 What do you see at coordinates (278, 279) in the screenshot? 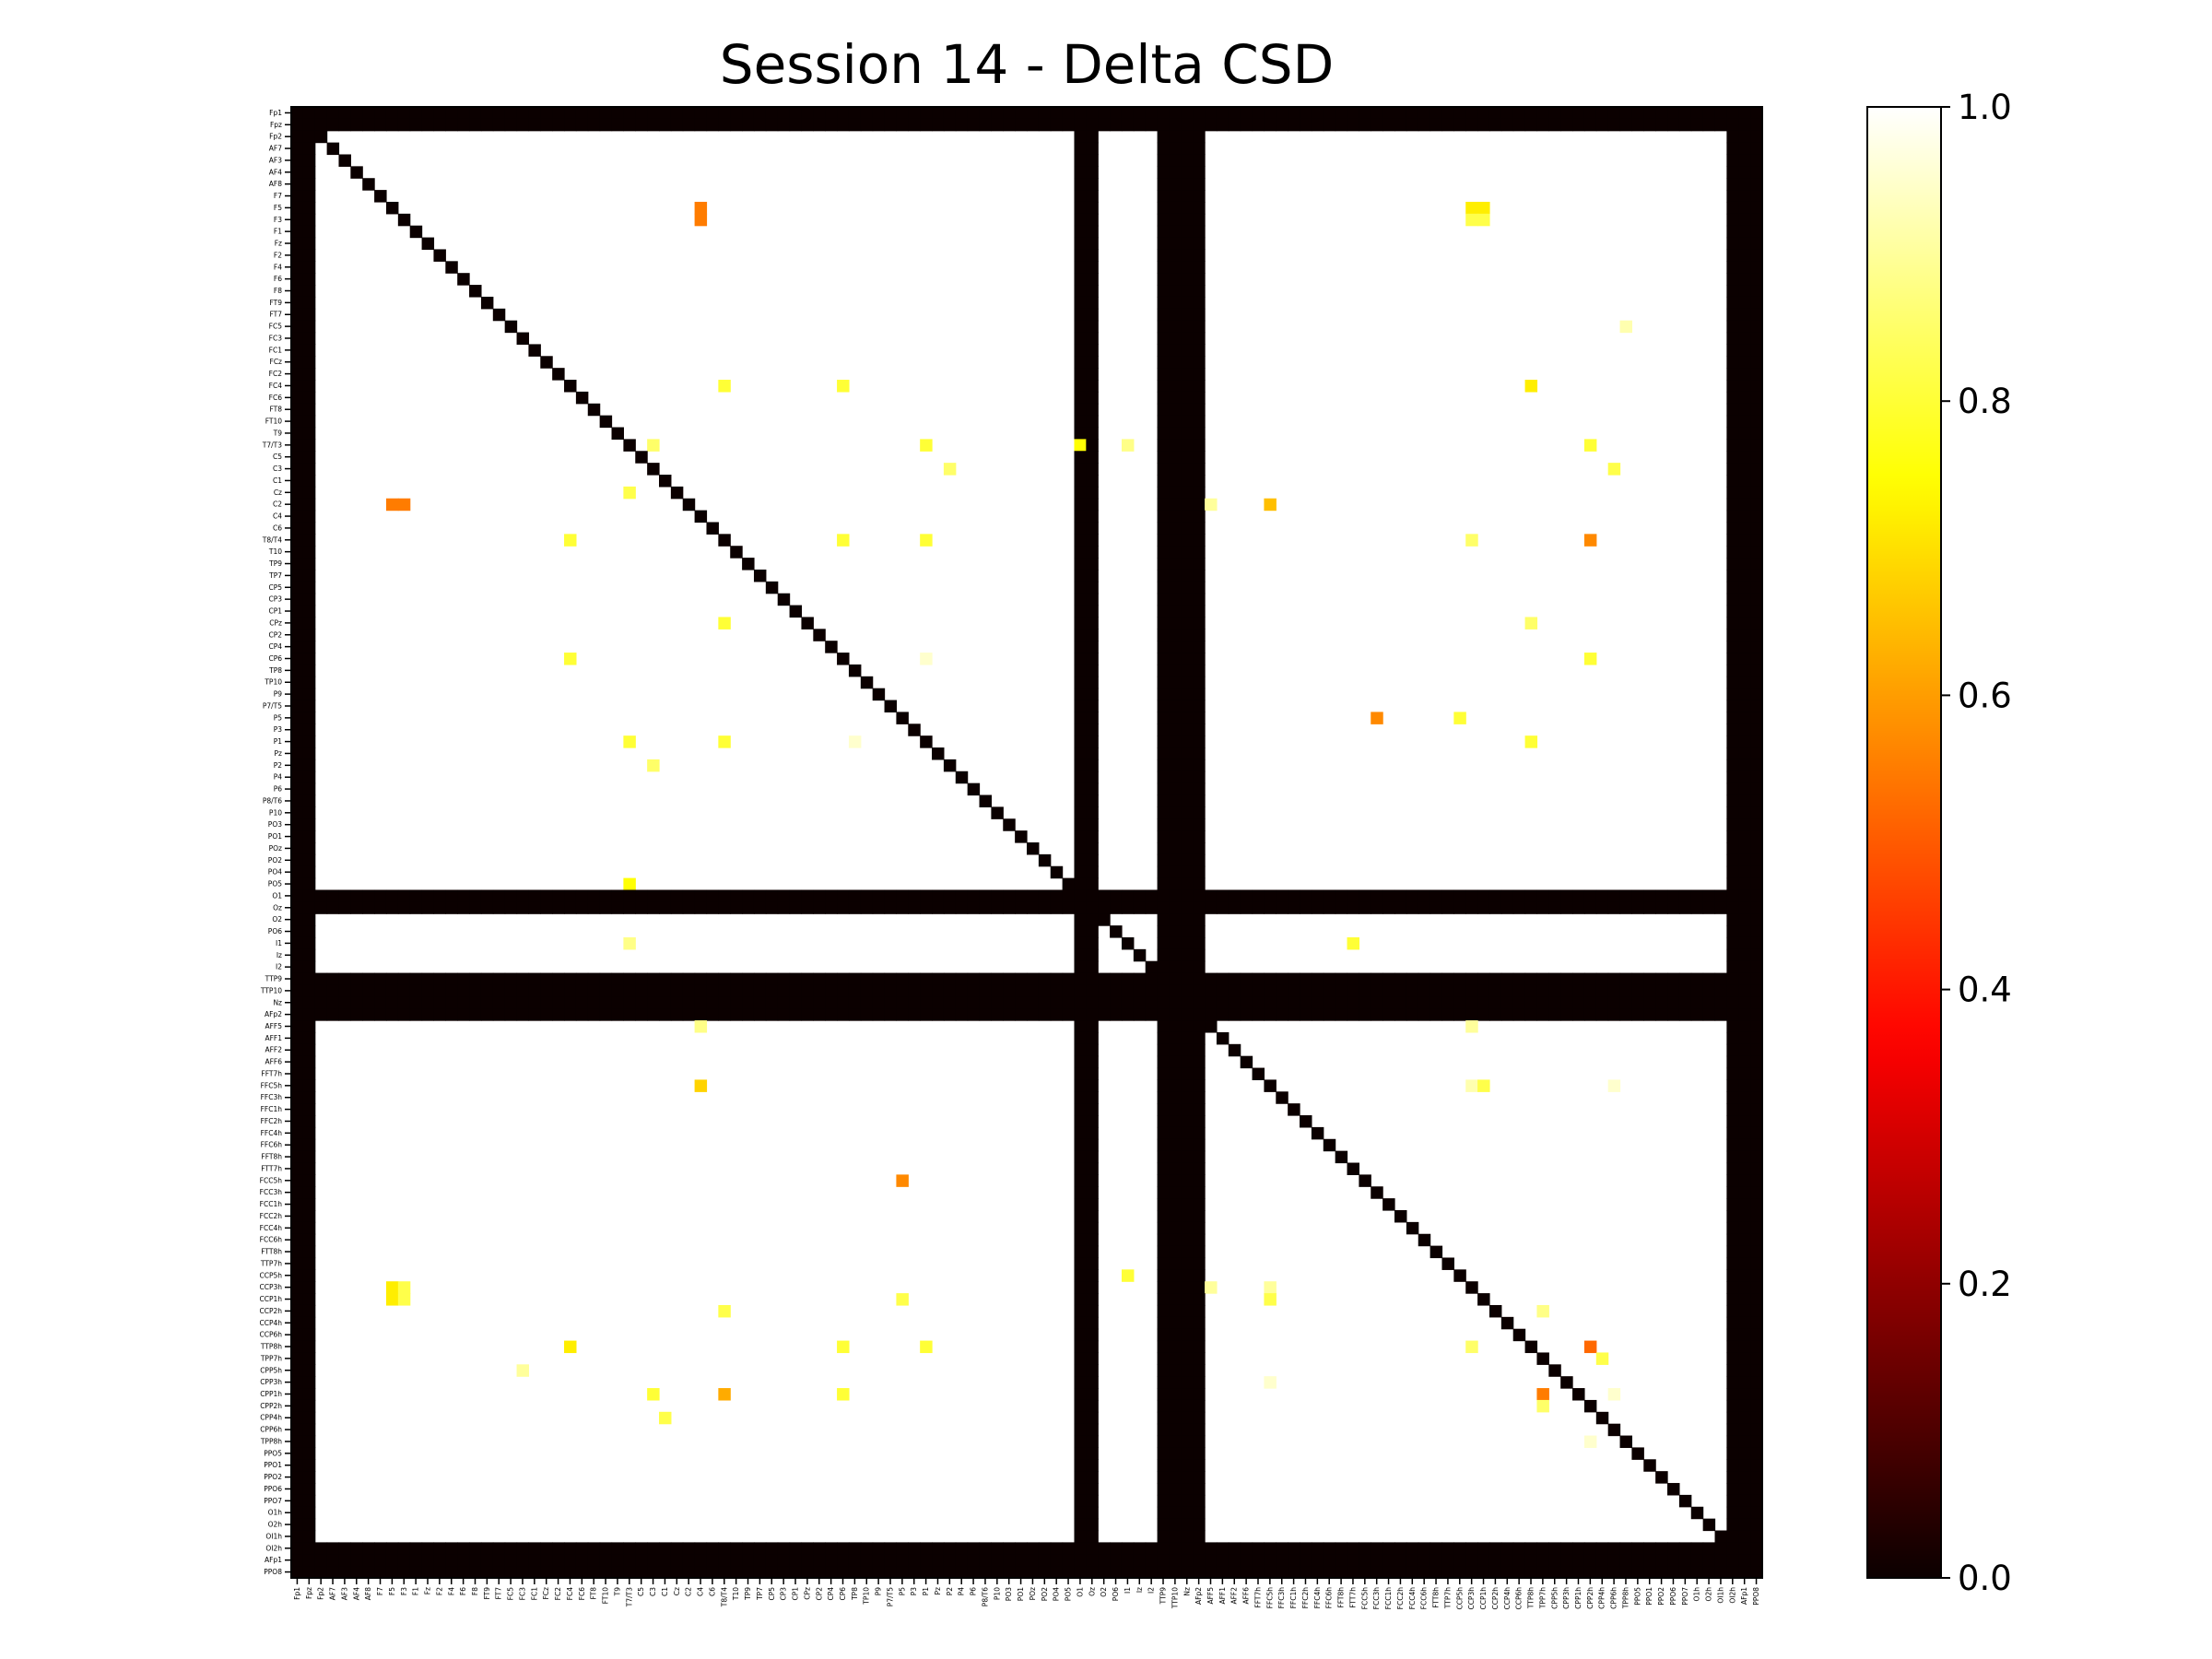
I see `y-tick-label: F6` at bounding box center [278, 279].